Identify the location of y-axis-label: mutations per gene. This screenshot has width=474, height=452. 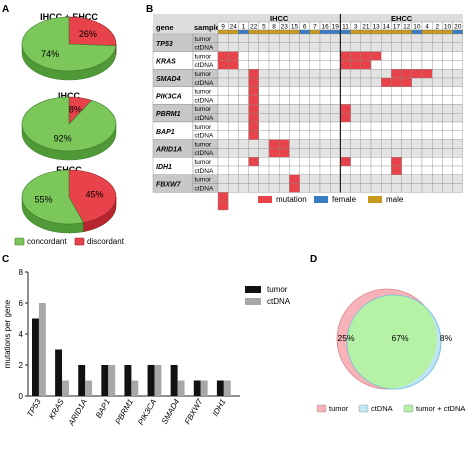
(7, 333).